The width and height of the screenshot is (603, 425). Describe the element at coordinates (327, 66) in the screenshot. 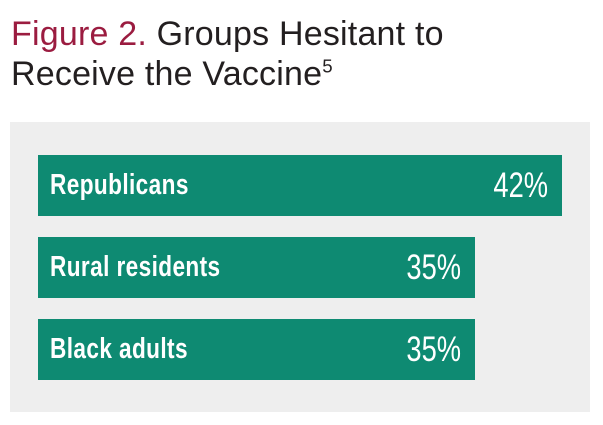

I see `footnote-marker: 5` at that location.